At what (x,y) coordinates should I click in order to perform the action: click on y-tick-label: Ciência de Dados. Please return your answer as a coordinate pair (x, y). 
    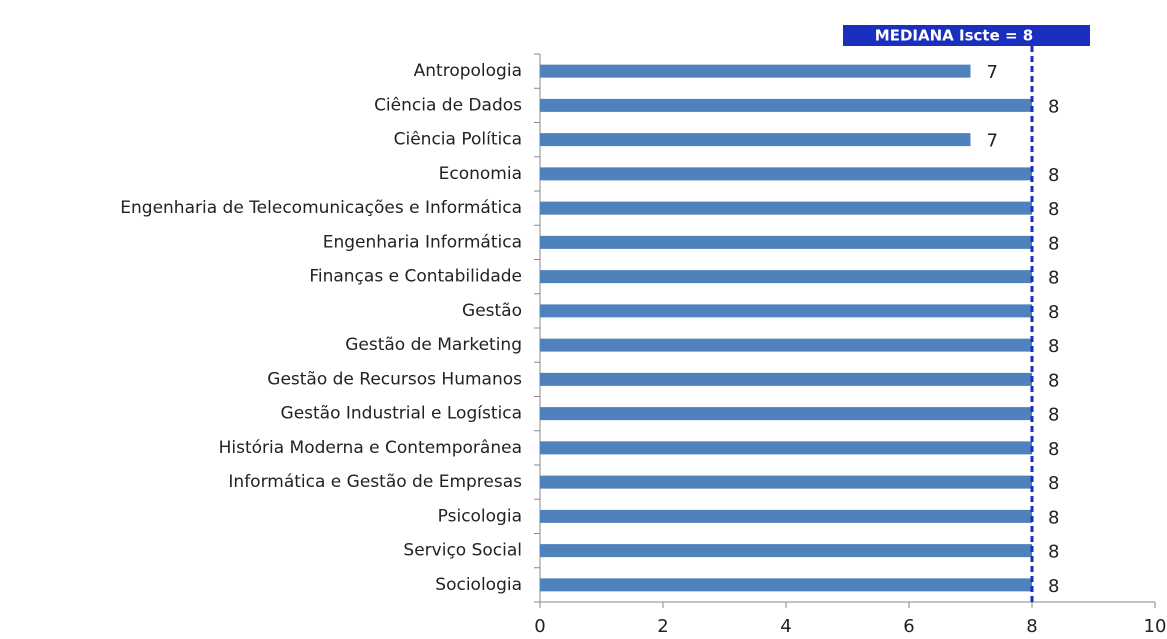
    Looking at the image, I should click on (448, 105).